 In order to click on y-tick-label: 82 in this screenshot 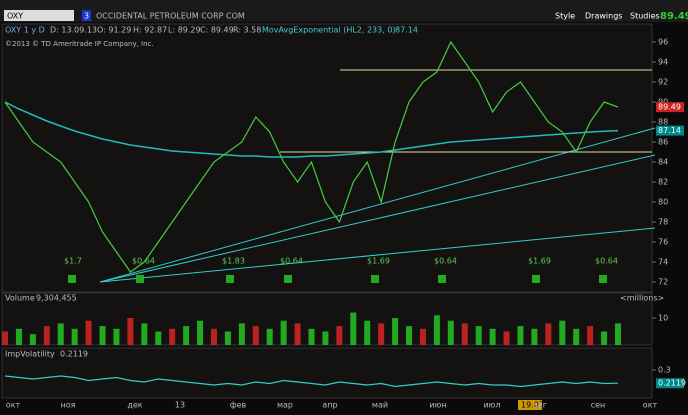, I will do `click(663, 182)`.